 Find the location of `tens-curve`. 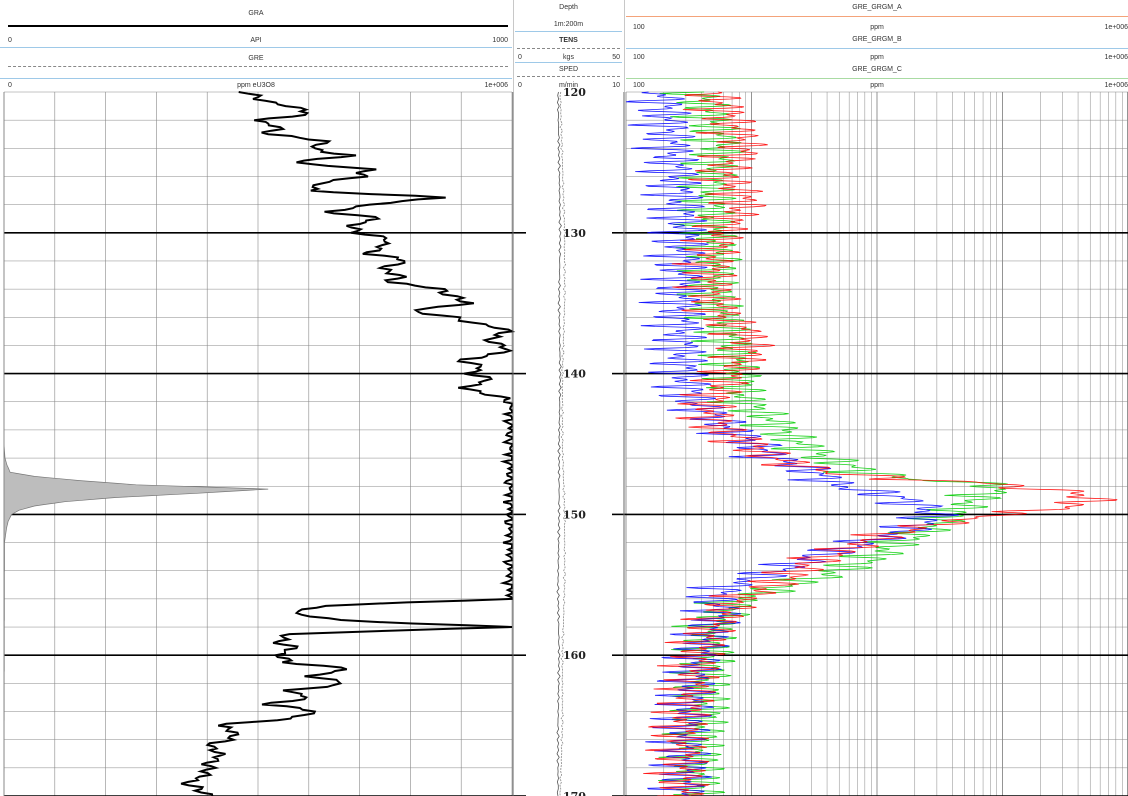

tens-curve is located at coordinates (563, 443).